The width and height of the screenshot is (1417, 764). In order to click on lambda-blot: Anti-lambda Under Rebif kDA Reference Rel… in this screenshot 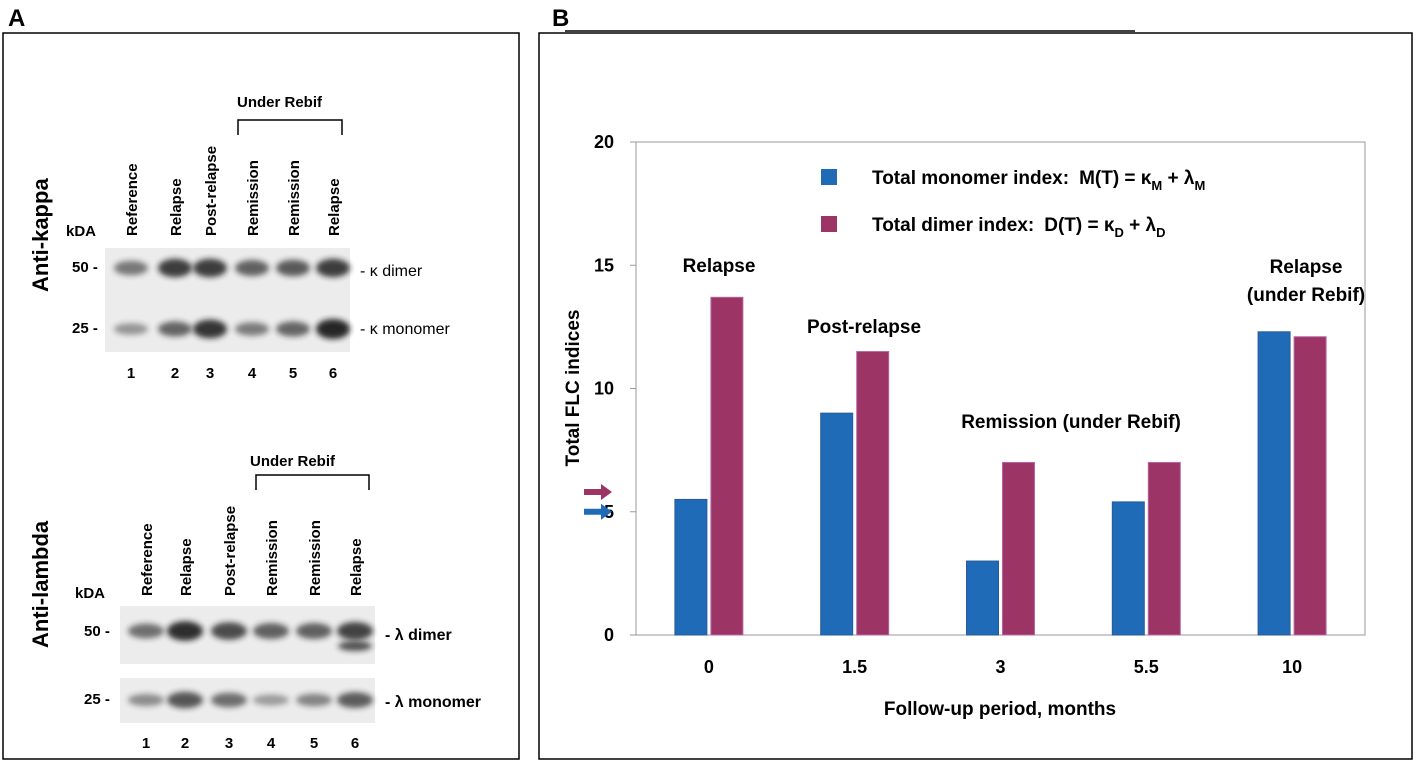, I will do `click(254, 602)`.